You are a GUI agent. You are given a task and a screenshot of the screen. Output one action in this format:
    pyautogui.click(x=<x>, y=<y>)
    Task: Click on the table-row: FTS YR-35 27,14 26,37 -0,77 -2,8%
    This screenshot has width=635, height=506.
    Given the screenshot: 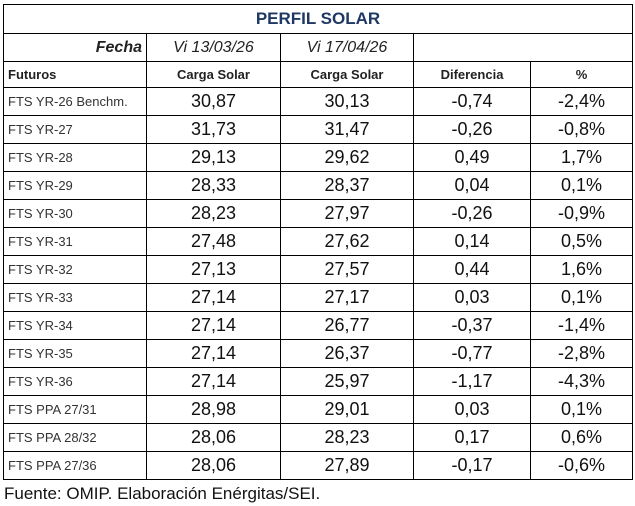 What is the action you would take?
    pyautogui.click(x=318, y=353)
    